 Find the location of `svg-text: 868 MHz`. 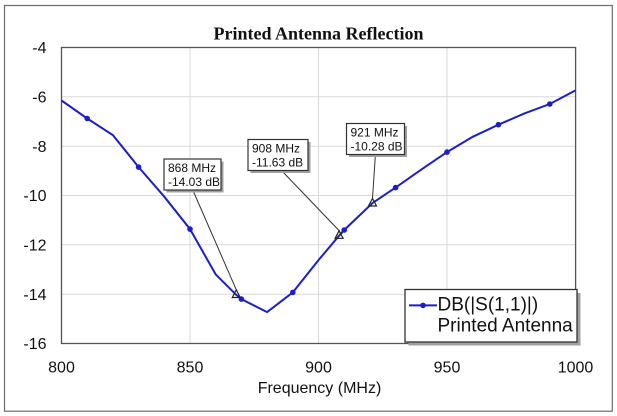

svg-text: 868 MHz is located at coordinates (192, 168).